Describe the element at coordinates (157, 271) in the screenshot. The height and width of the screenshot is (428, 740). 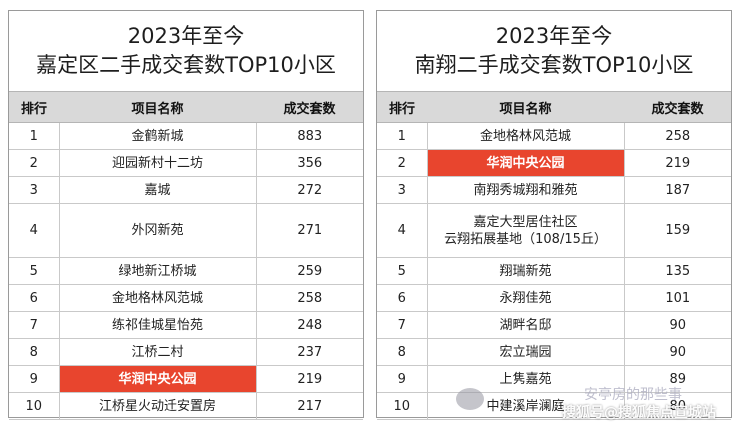
I see `name-cell: 绿地新江桥城` at that location.